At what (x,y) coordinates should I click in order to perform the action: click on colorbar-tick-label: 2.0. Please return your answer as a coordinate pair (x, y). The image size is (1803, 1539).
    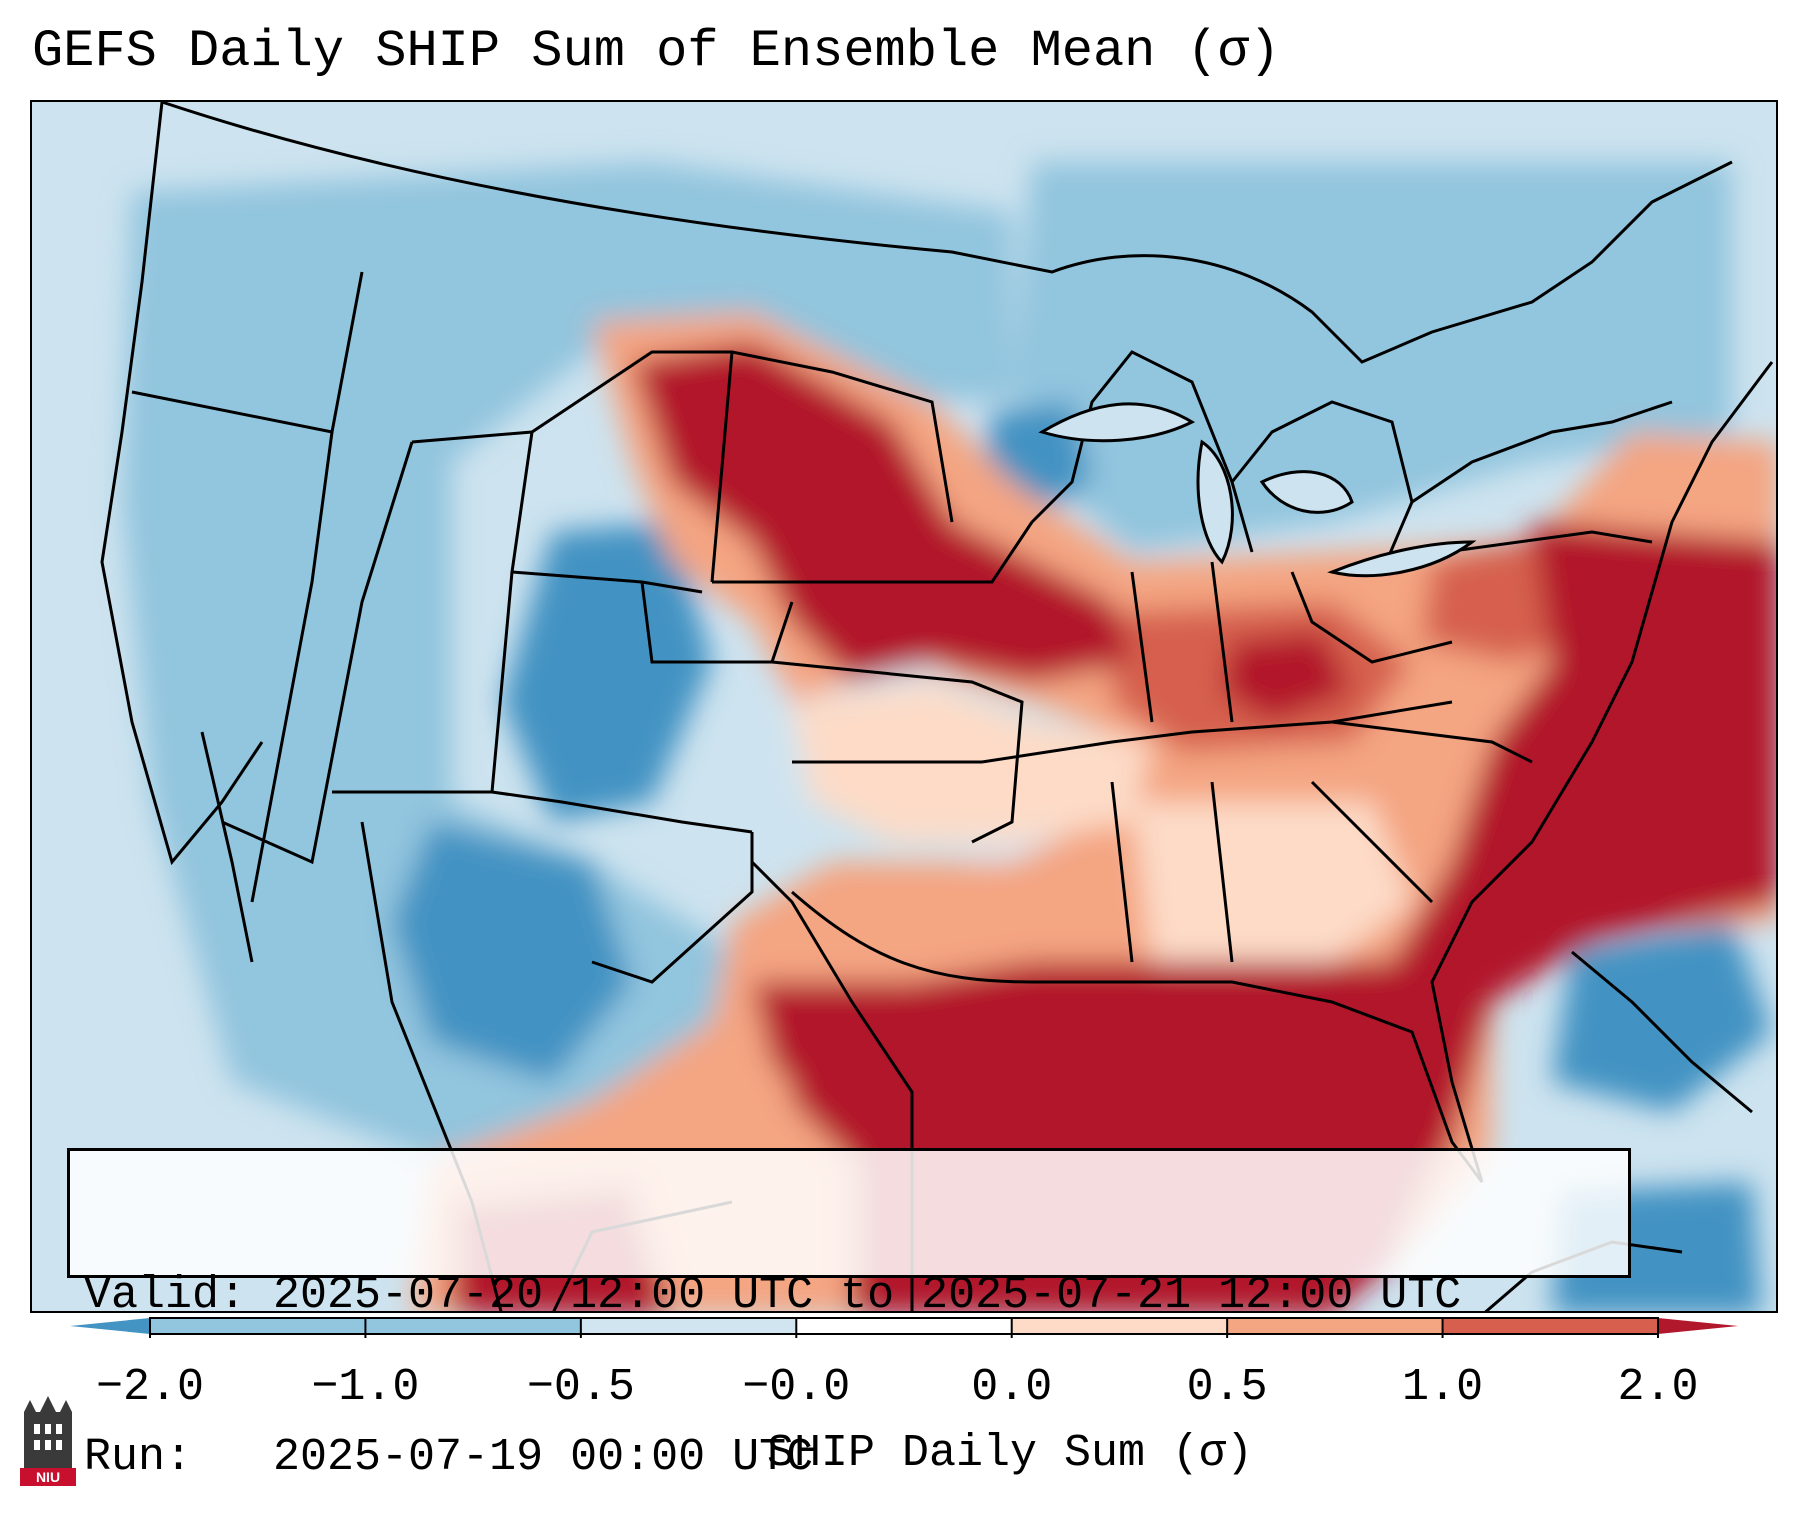
    Looking at the image, I should click on (1658, 1387).